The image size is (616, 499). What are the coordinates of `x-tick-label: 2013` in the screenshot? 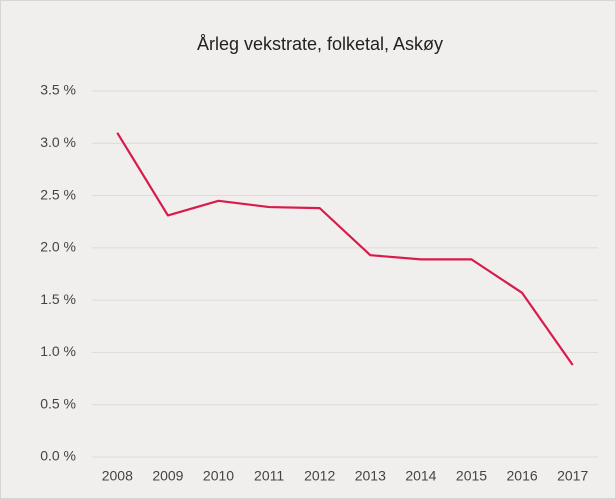 It's located at (370, 476).